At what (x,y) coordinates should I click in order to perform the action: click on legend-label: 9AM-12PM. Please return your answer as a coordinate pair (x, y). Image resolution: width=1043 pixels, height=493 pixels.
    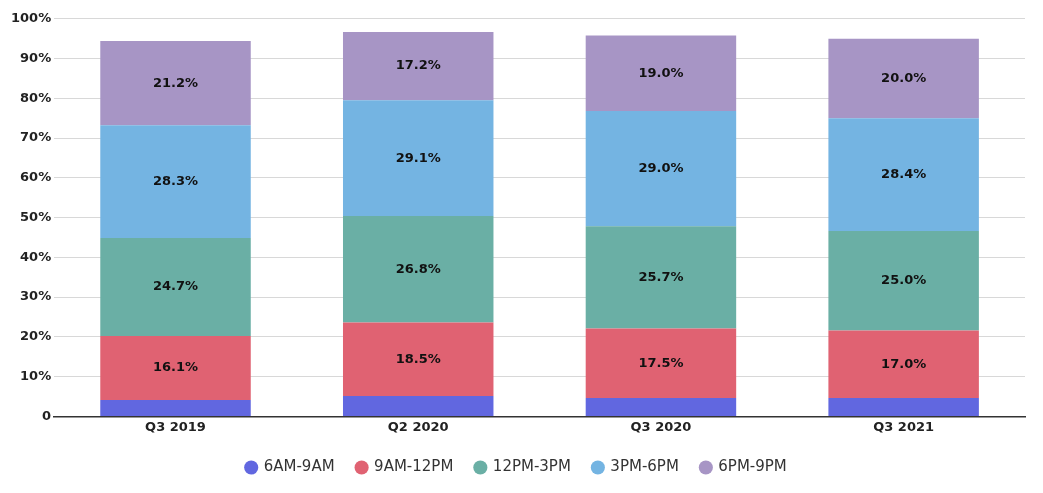
    Looking at the image, I should click on (414, 466).